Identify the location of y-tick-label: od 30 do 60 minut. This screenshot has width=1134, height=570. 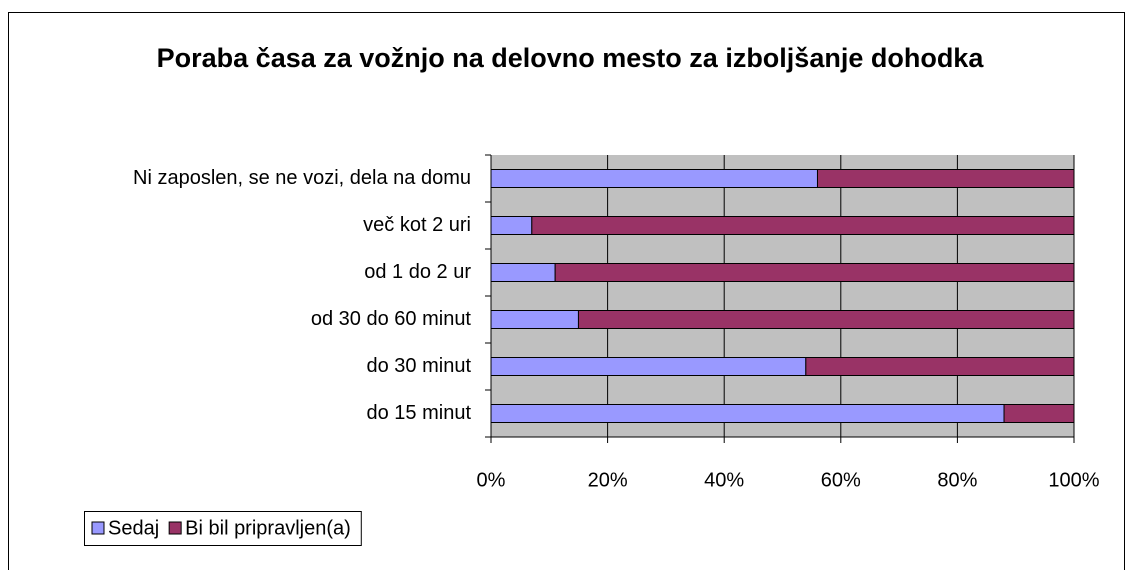
(391, 319).